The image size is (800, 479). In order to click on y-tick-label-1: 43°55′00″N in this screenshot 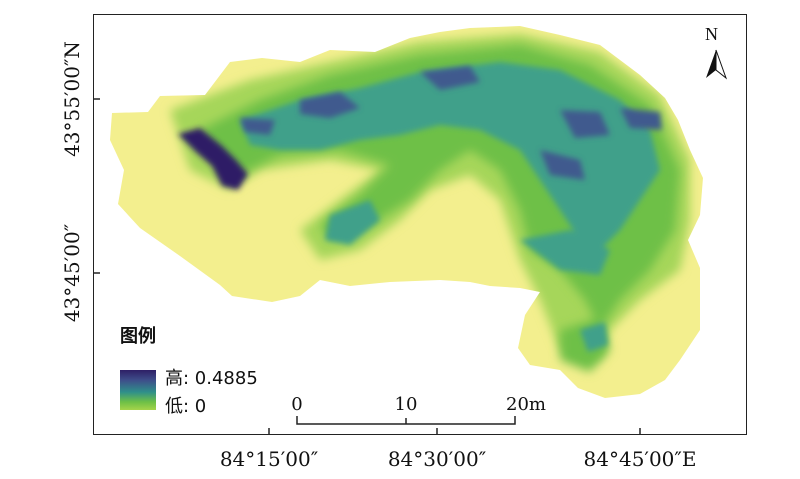, I will do `click(72, 99)`.